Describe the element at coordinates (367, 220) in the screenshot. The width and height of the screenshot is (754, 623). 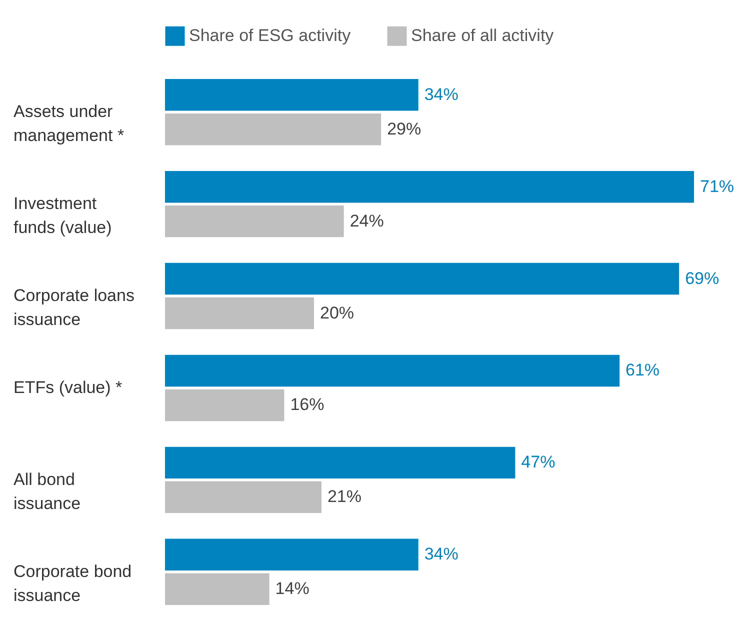
I see `data-label: 24%` at that location.